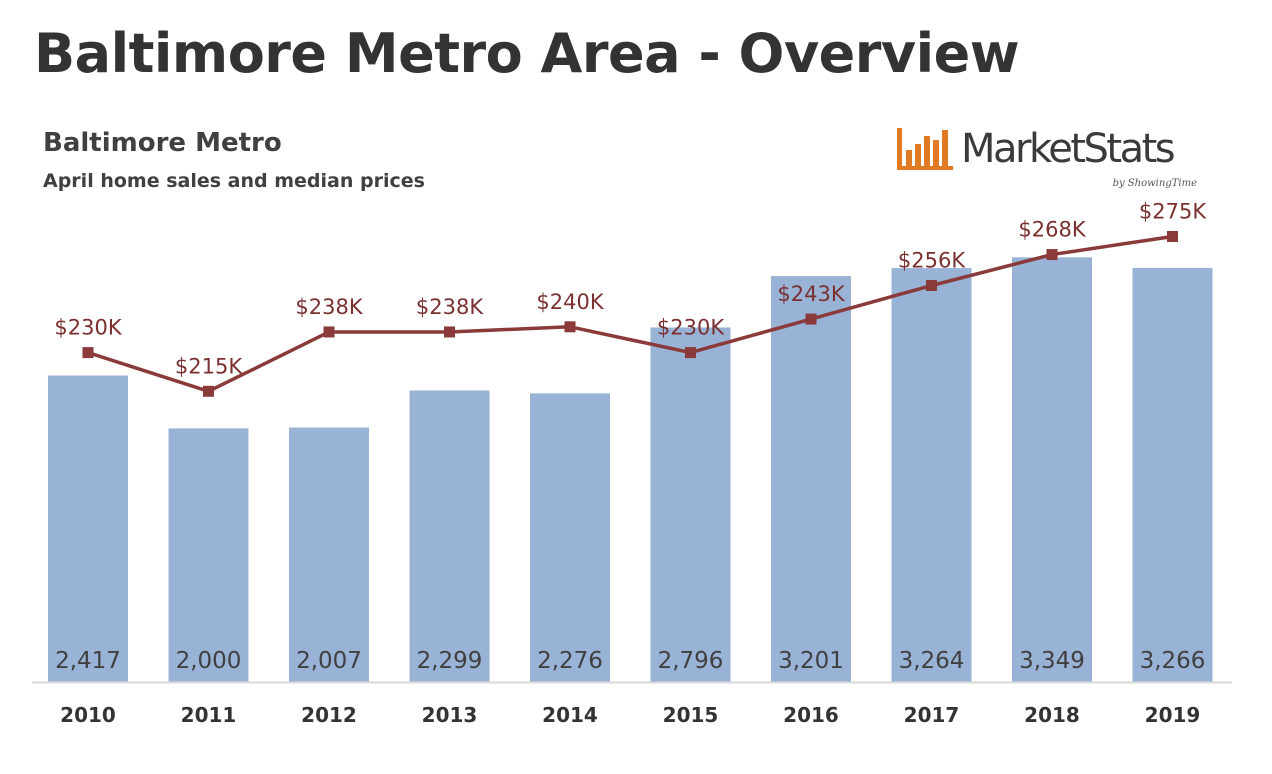  I want to click on x-tick-label: 2015, so click(691, 715).